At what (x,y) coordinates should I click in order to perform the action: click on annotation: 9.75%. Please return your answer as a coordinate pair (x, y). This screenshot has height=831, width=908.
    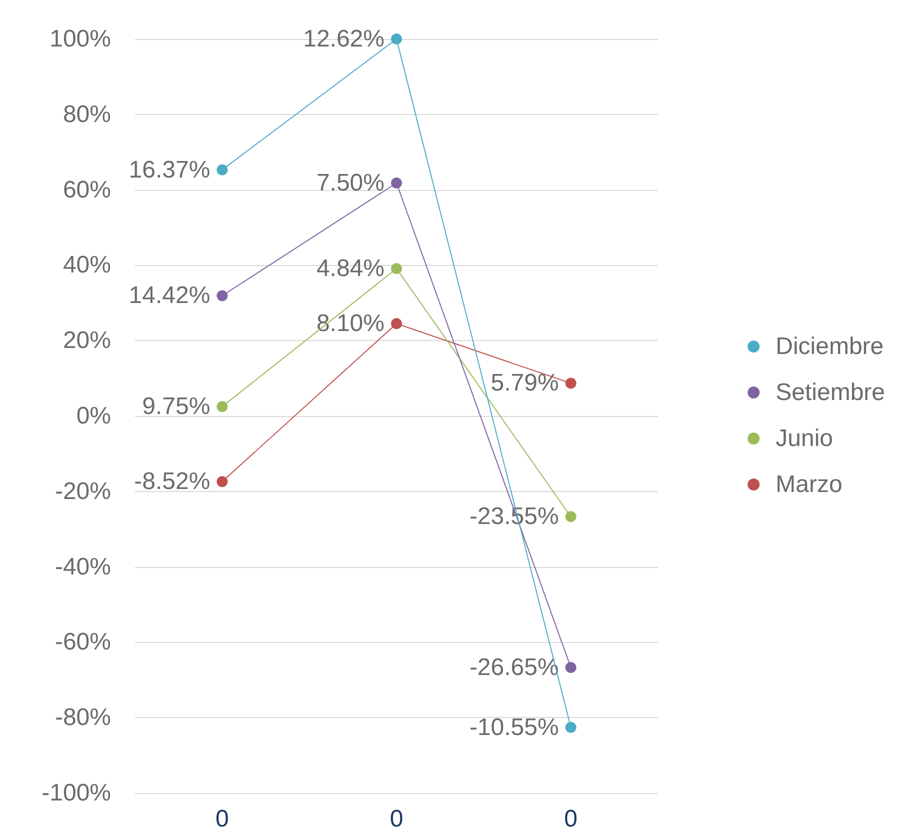
    Looking at the image, I should click on (176, 406).